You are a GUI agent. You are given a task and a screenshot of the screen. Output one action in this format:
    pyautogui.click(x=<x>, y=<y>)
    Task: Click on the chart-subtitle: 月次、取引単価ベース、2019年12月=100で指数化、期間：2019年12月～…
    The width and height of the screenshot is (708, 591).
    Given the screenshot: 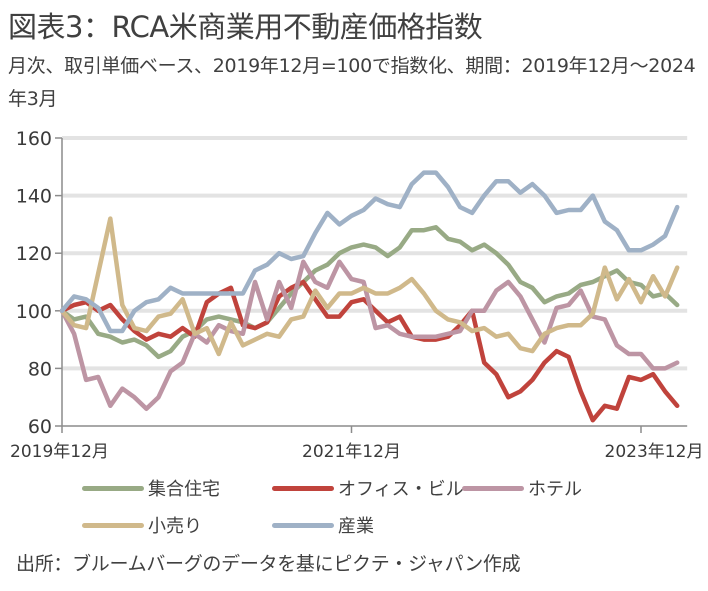 What is the action you would take?
    pyautogui.click(x=352, y=82)
    